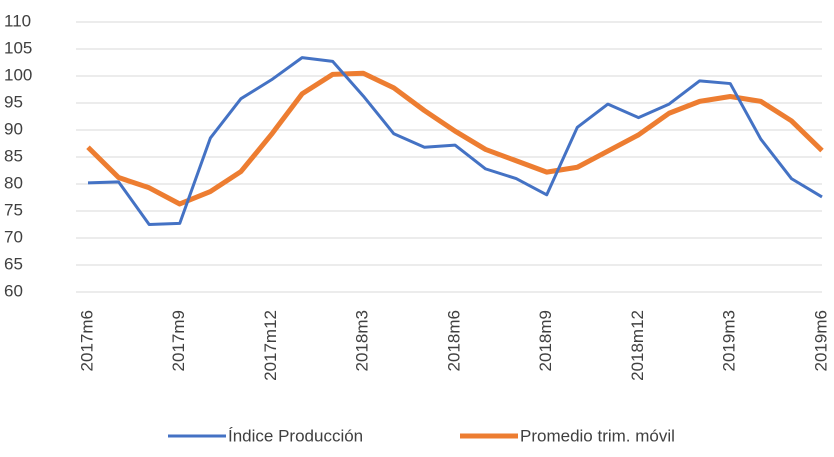 Image resolution: width=834 pixels, height=457 pixels. What do you see at coordinates (597, 435) in the screenshot?
I see `legend-label: Promedio trim. móvil` at bounding box center [597, 435].